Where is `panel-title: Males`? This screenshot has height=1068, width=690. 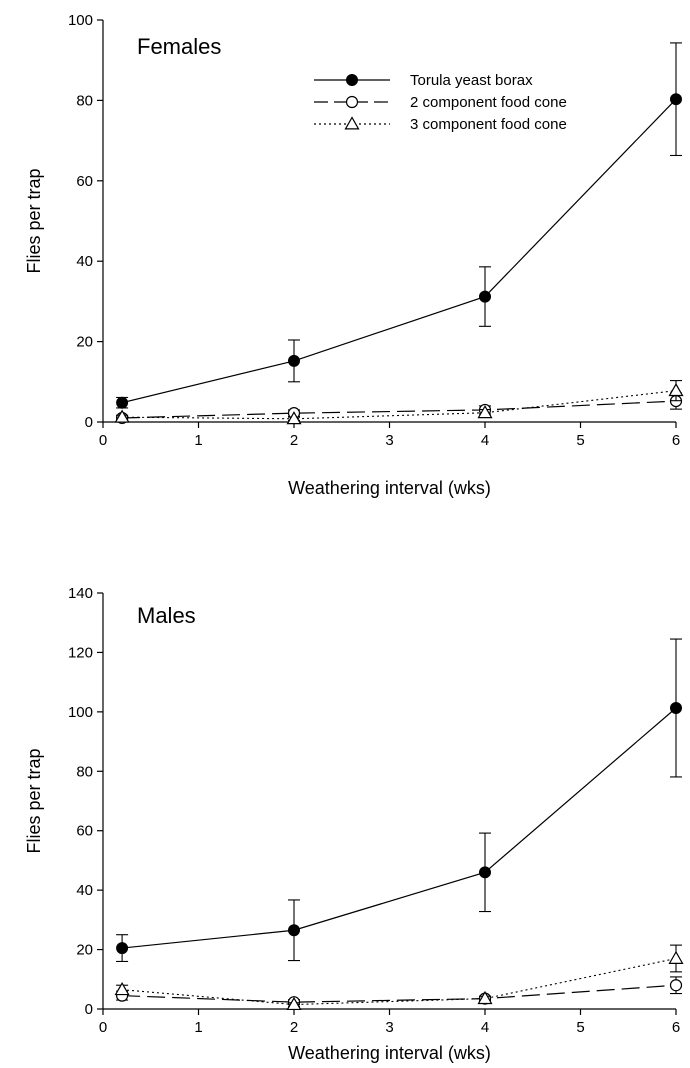 panel-title: Males is located at coordinates (166, 615).